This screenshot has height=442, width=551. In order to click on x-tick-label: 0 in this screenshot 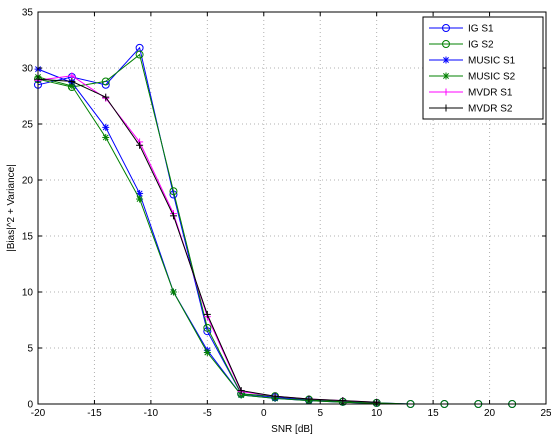, I will do `click(264, 413)`.